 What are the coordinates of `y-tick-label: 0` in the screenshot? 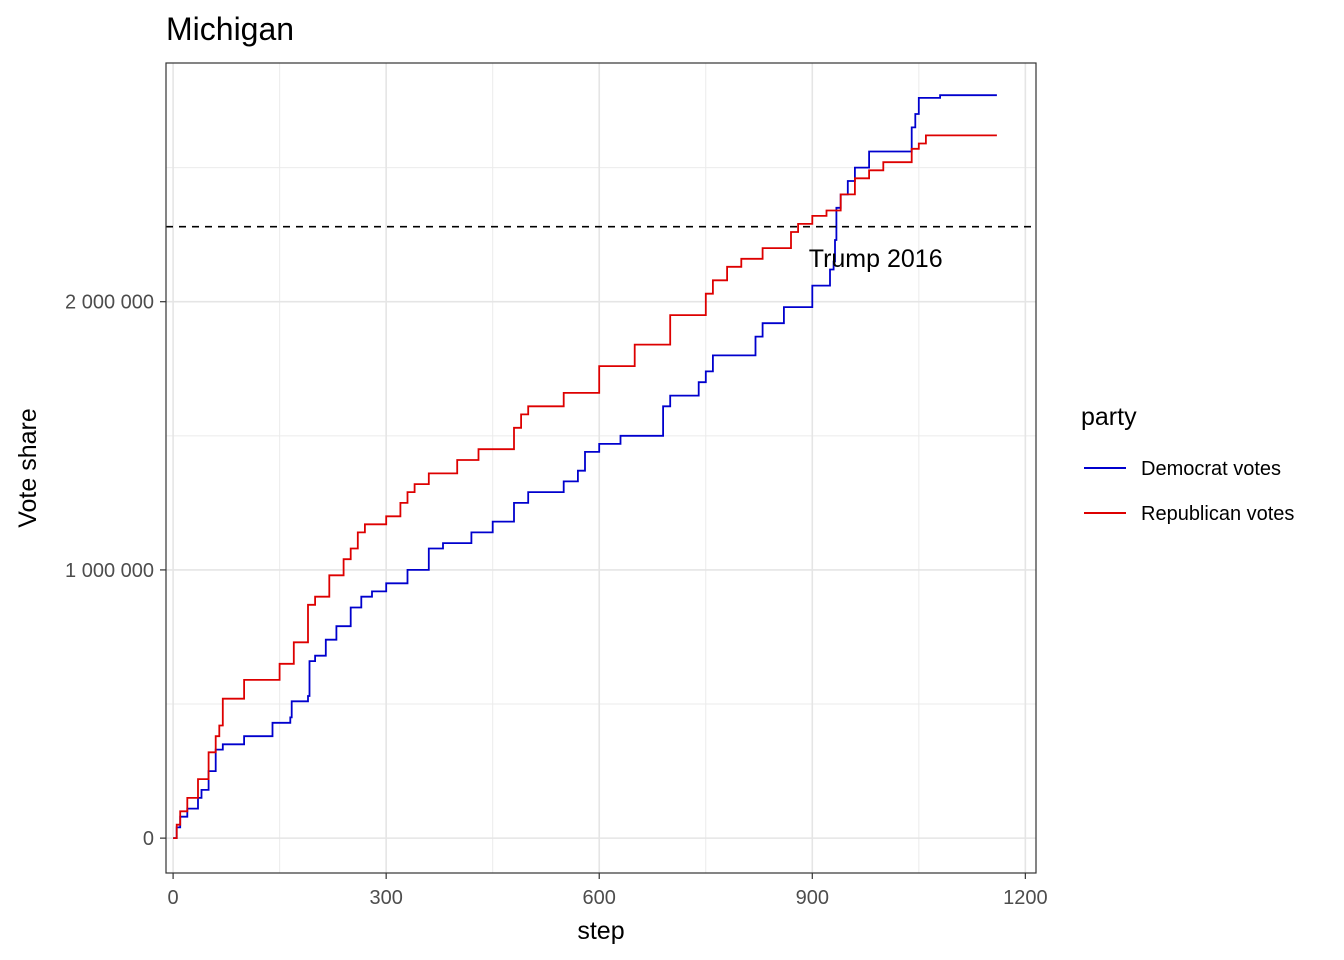 It's located at (148, 839).